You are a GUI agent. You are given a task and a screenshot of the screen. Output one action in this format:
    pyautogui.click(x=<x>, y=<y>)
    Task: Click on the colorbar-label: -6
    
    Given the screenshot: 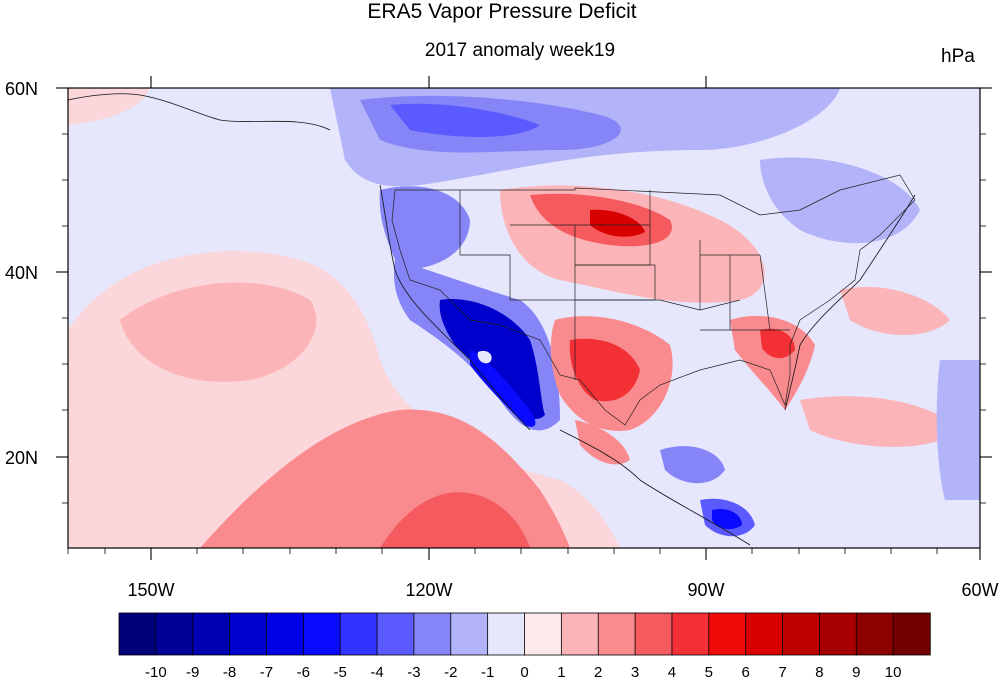 What is the action you would take?
    pyautogui.click(x=303, y=672)
    